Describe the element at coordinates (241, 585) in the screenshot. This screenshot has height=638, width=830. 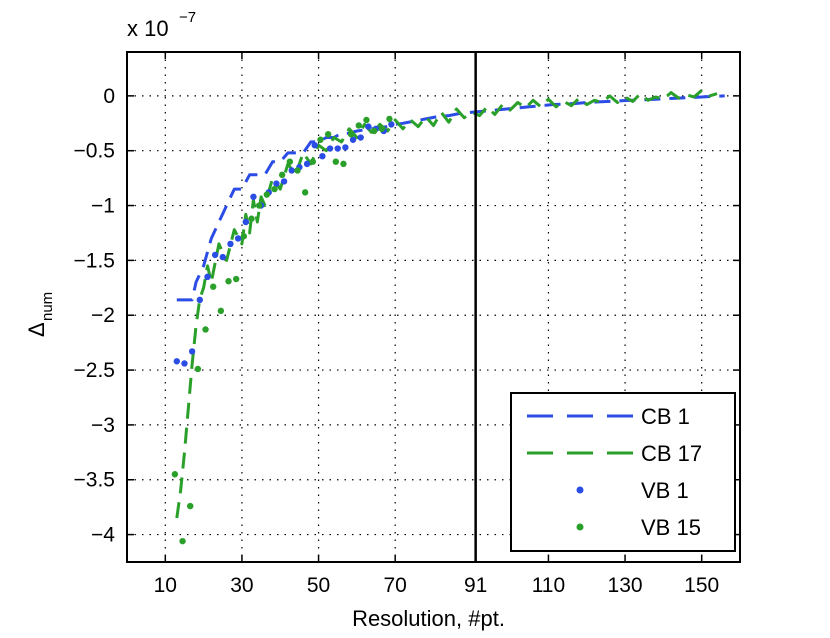
I see `x-tick-label: 30` at that location.